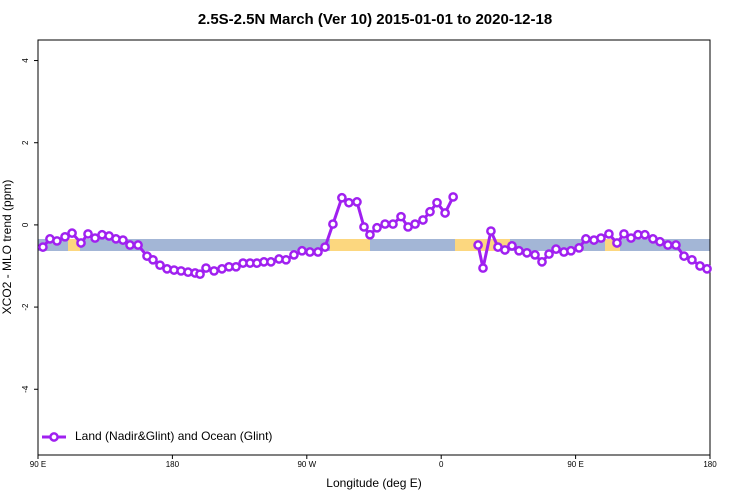  What do you see at coordinates (25, 389) in the screenshot?
I see `y-tick-label: -4` at bounding box center [25, 389].